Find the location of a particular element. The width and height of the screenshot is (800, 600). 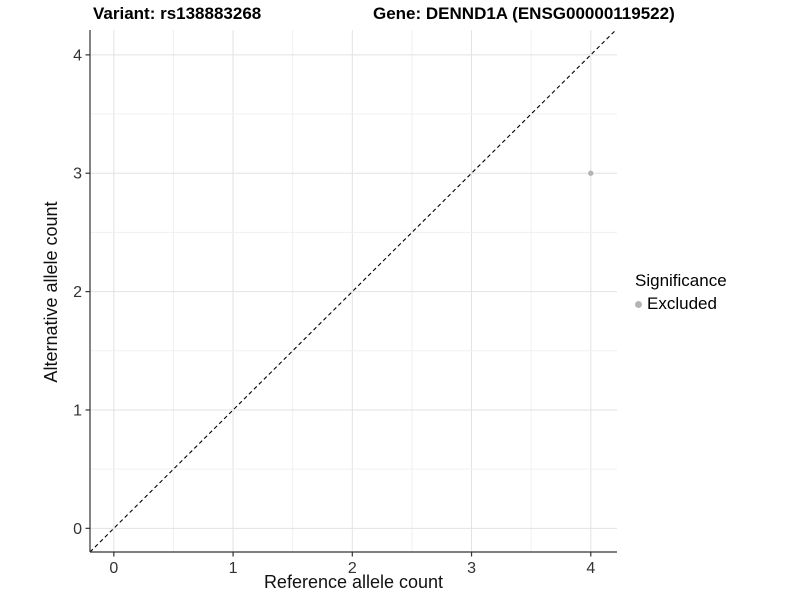

y-tick-label: 2 is located at coordinates (77, 292).